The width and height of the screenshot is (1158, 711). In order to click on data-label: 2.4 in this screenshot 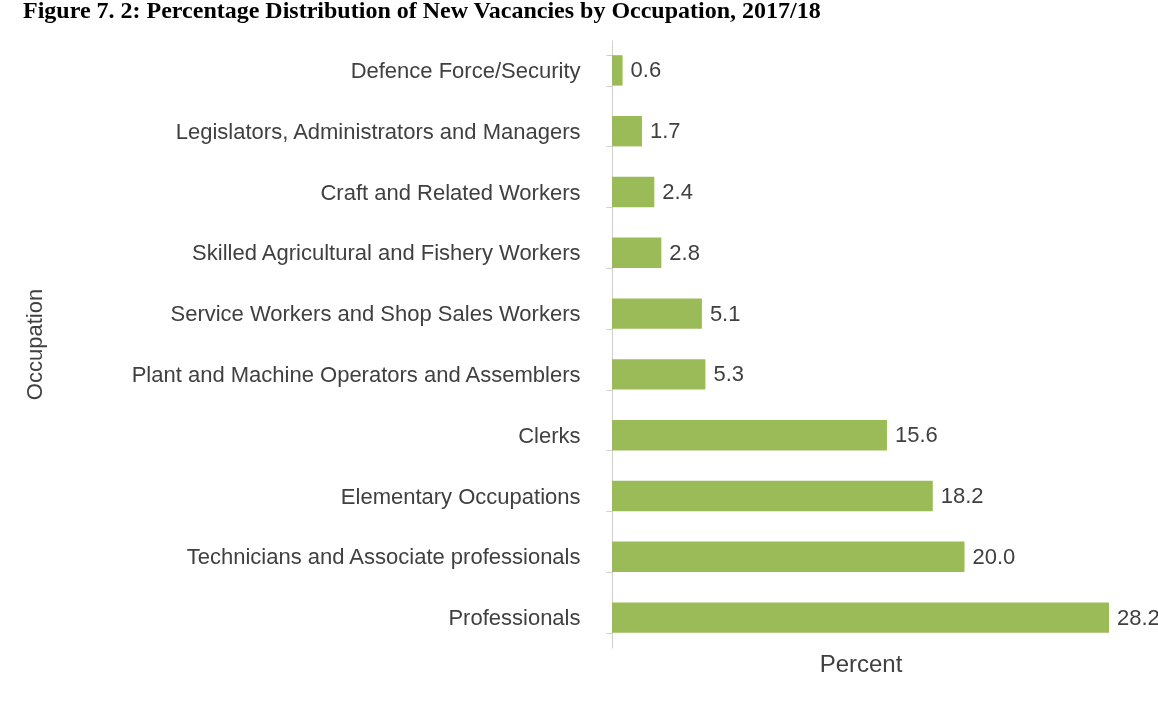, I will do `click(677, 191)`.